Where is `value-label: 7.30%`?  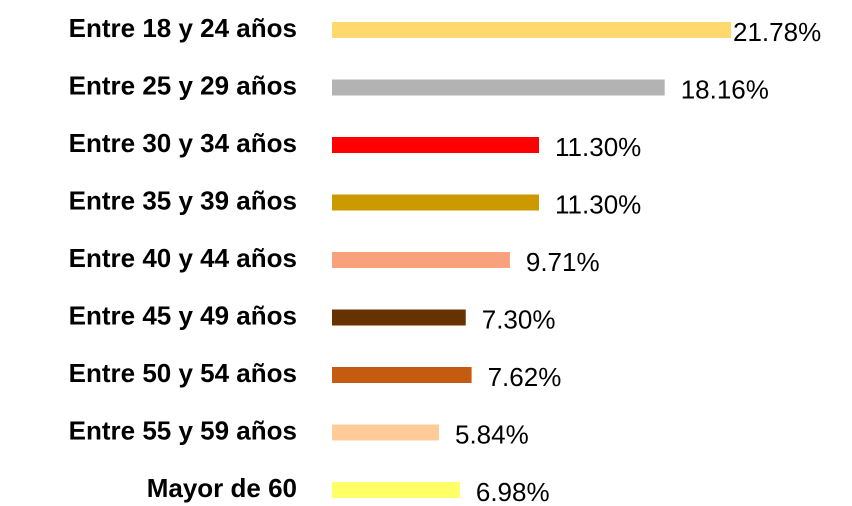 value-label: 7.30% is located at coordinates (519, 319).